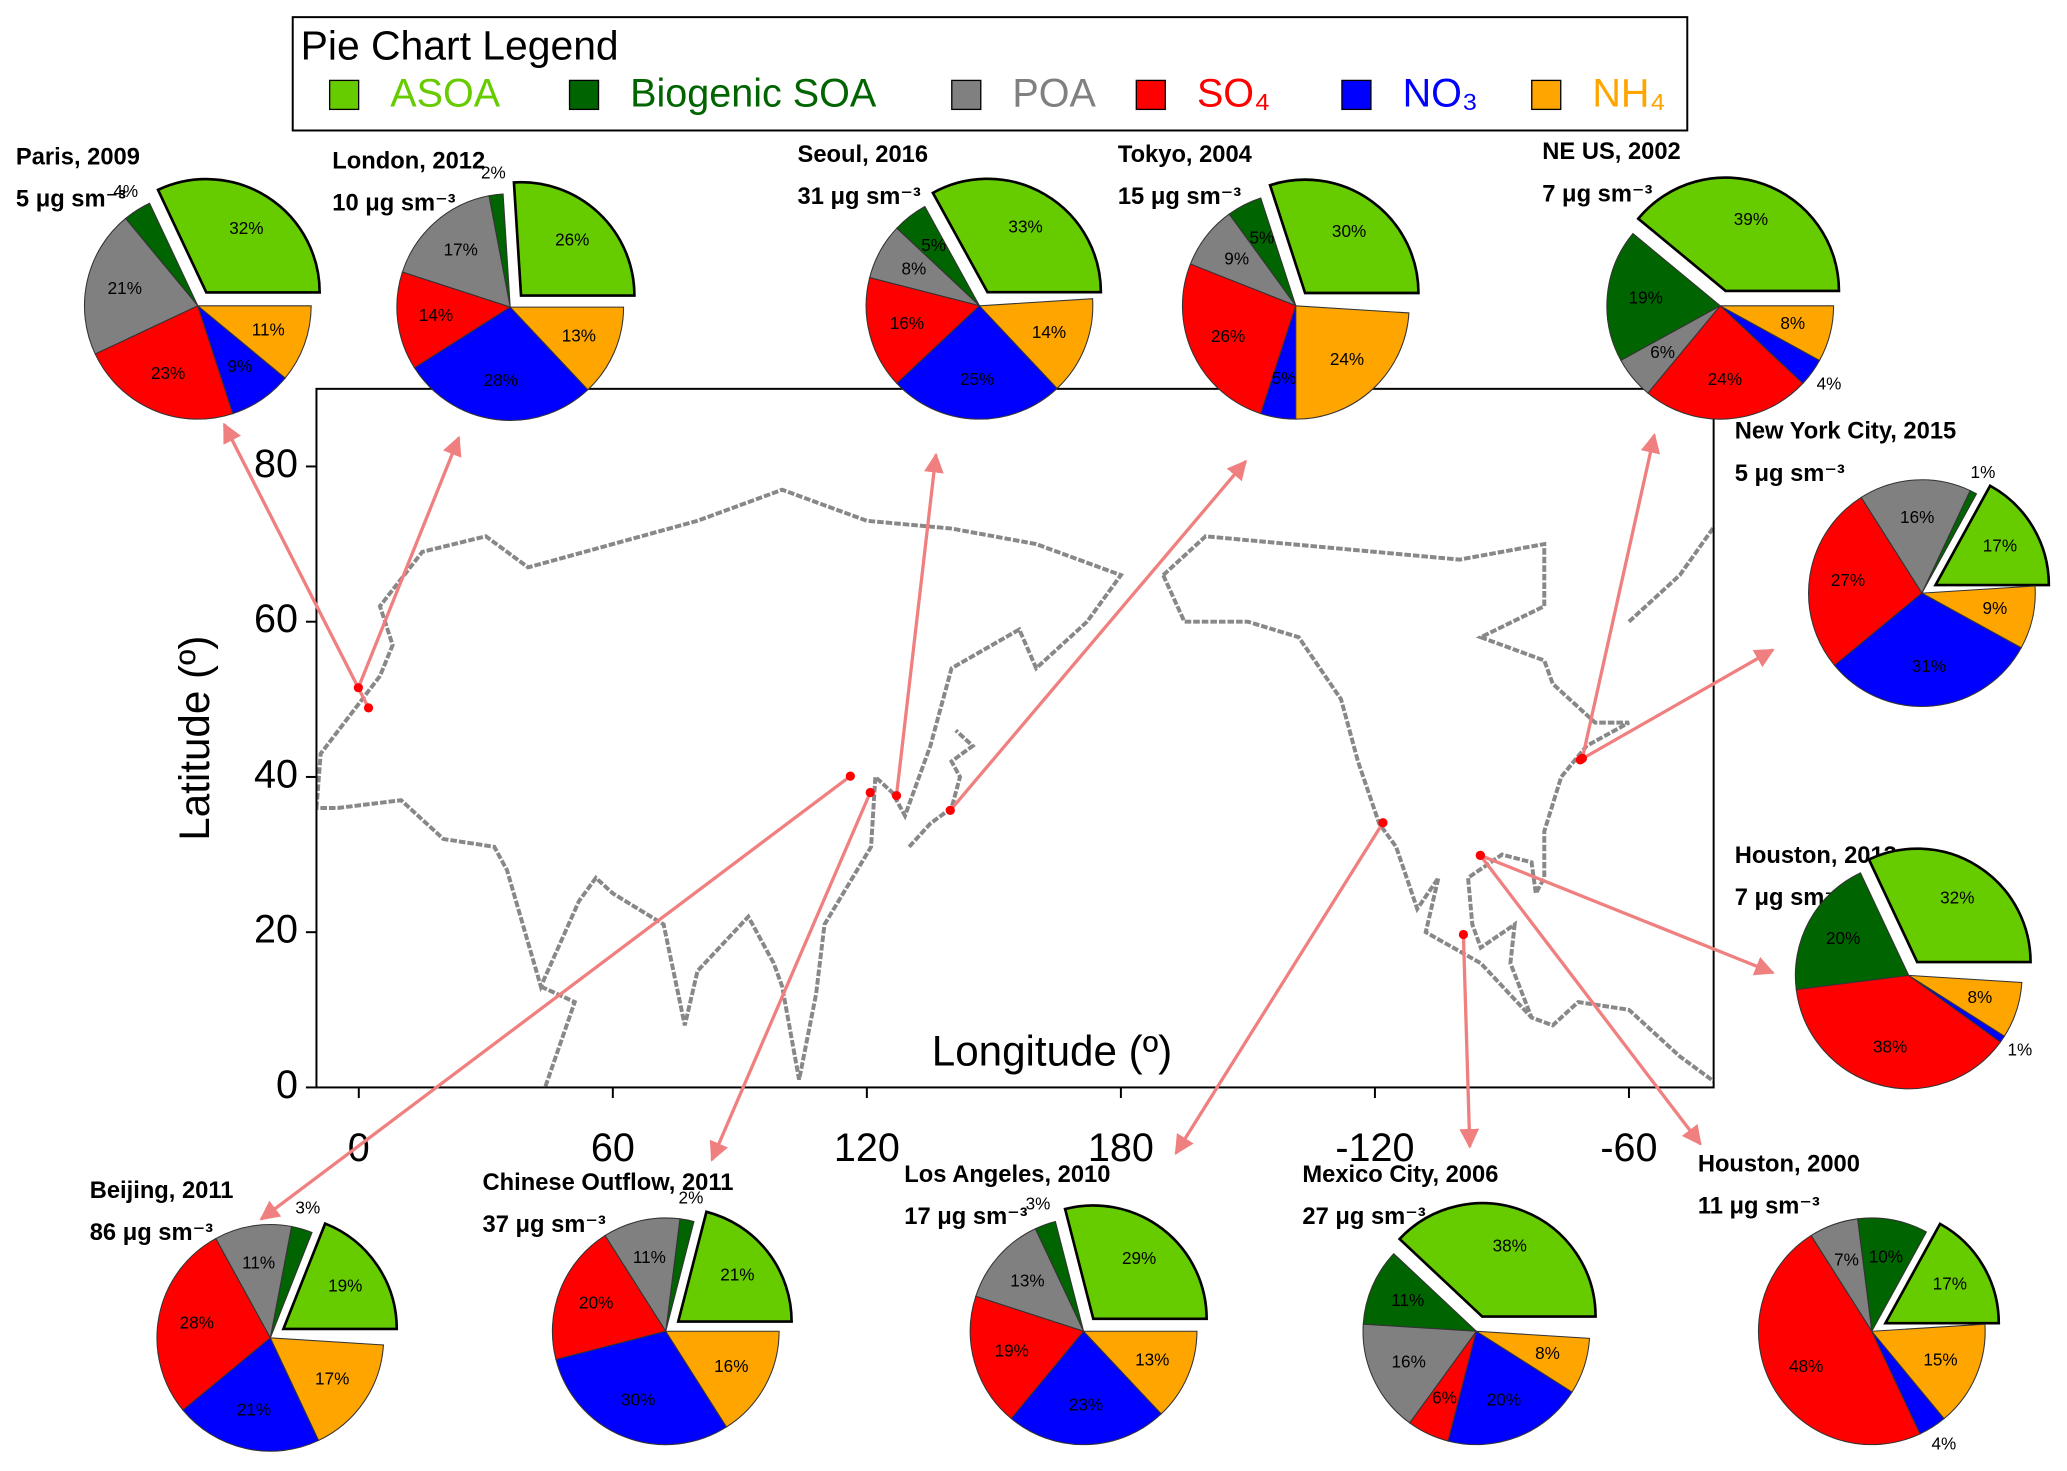  I want to click on y-tick-label: 20, so click(276, 930).